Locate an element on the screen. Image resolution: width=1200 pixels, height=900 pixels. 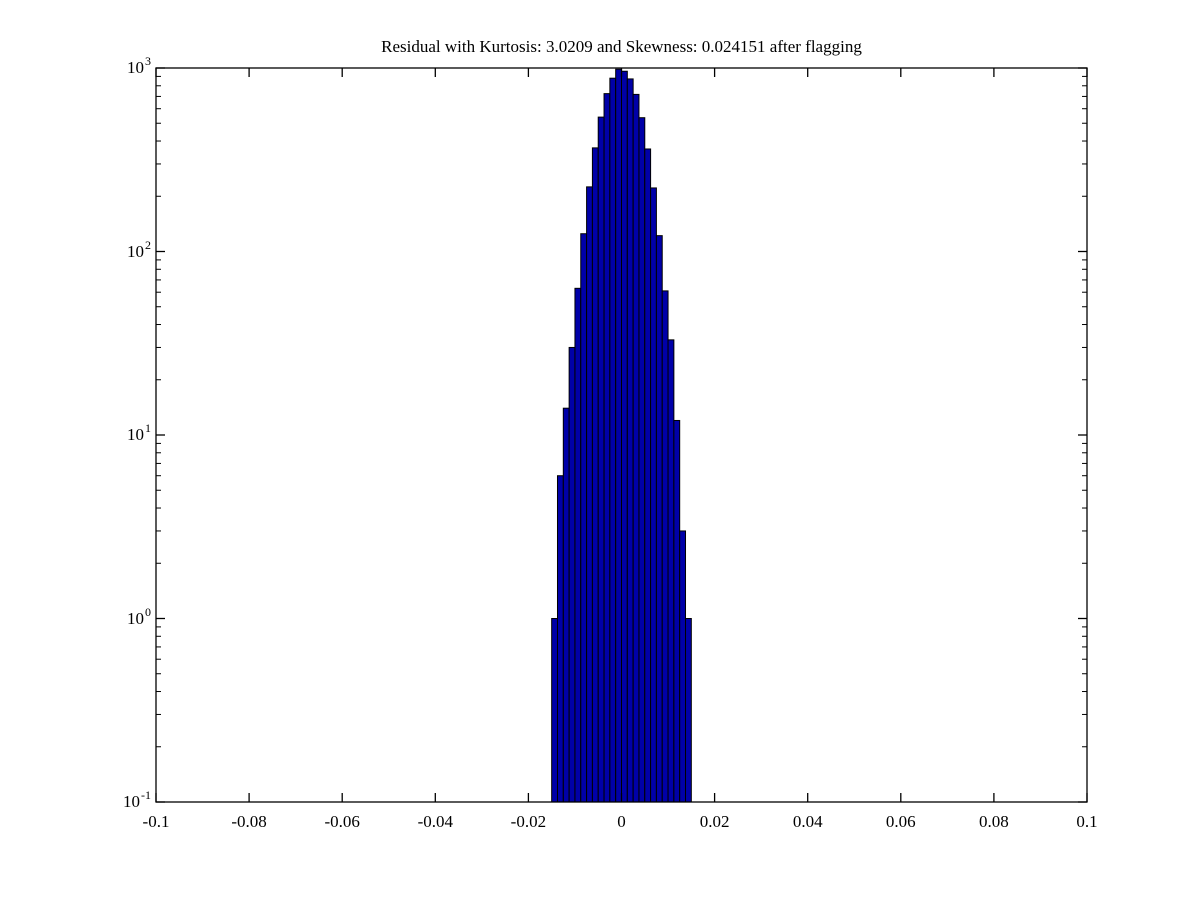
y-tick-label: 10⁰ is located at coordinates (139, 617).